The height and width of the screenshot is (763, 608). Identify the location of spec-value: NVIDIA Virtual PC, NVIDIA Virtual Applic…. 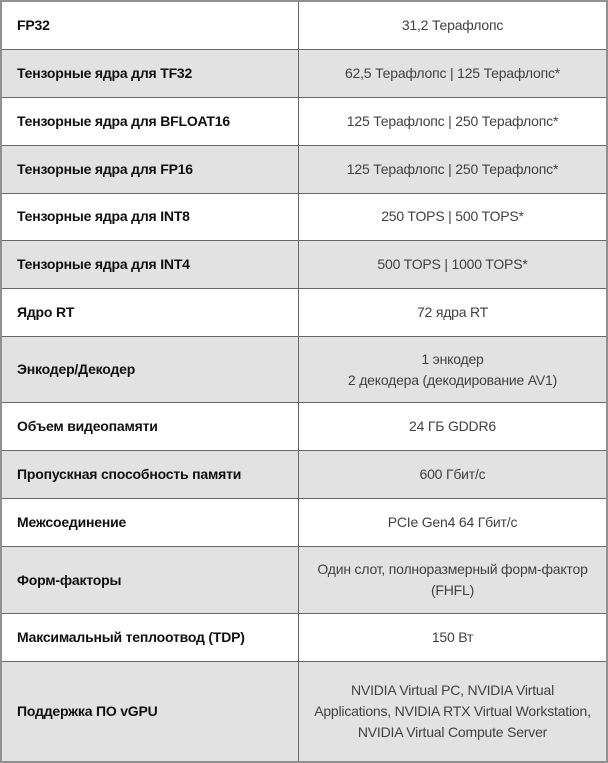
(452, 711).